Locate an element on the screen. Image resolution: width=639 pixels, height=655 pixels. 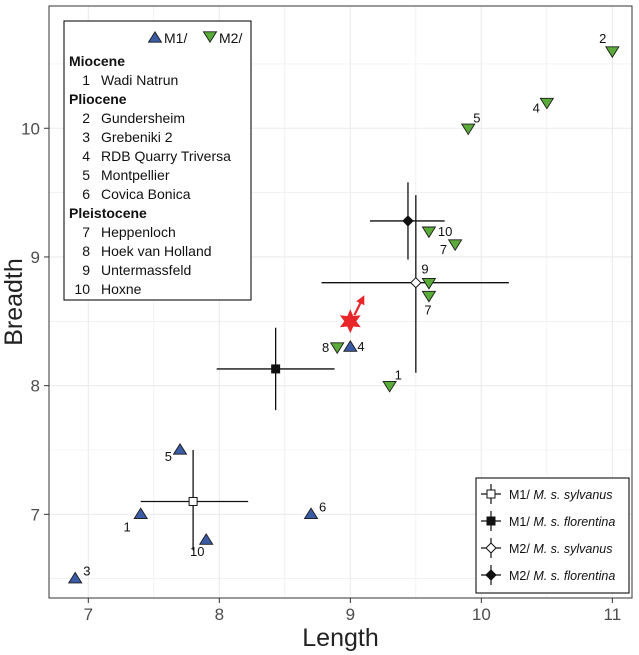
y-axis-title: Breadth is located at coordinates (14, 302).